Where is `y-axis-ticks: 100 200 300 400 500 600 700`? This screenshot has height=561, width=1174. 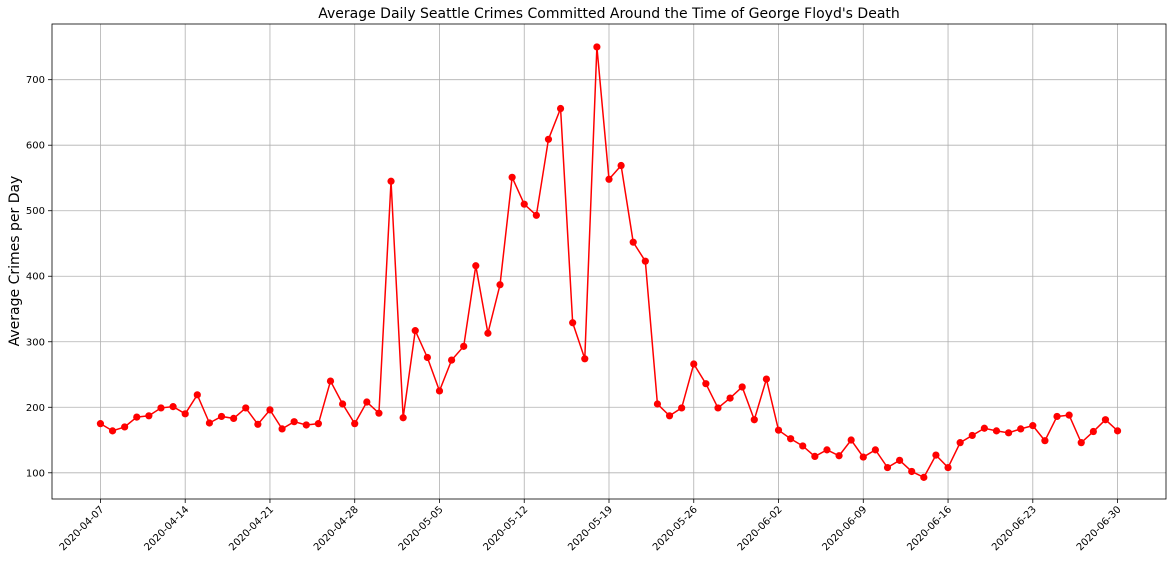 y-axis-ticks: 100 200 300 400 500 600 700 is located at coordinates (39, 277).